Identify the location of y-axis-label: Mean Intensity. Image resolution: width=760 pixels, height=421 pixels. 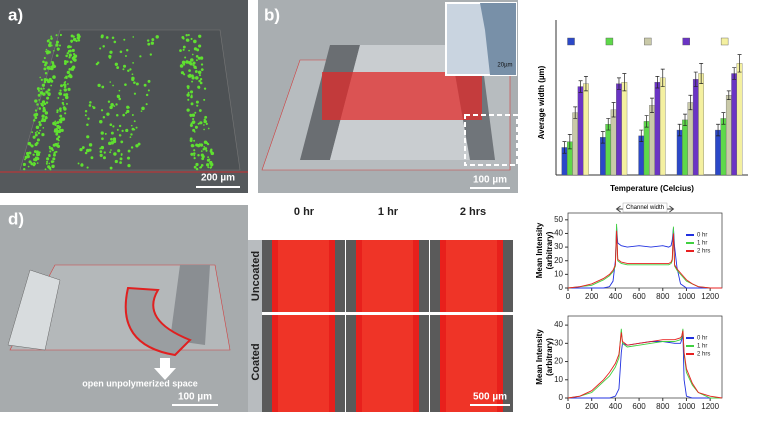
(539, 250).